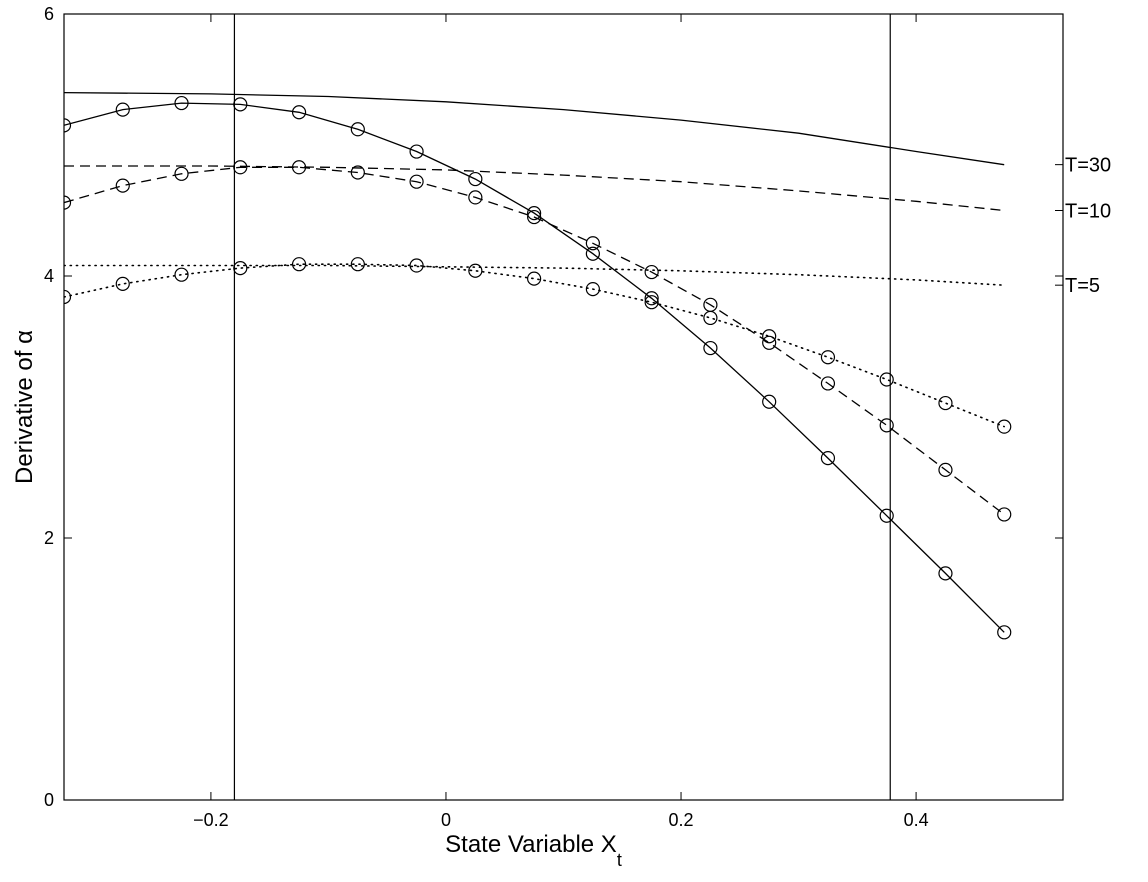 The width and height of the screenshot is (1148, 882). What do you see at coordinates (49, 14) in the screenshot?
I see `y-tick-label: 6` at bounding box center [49, 14].